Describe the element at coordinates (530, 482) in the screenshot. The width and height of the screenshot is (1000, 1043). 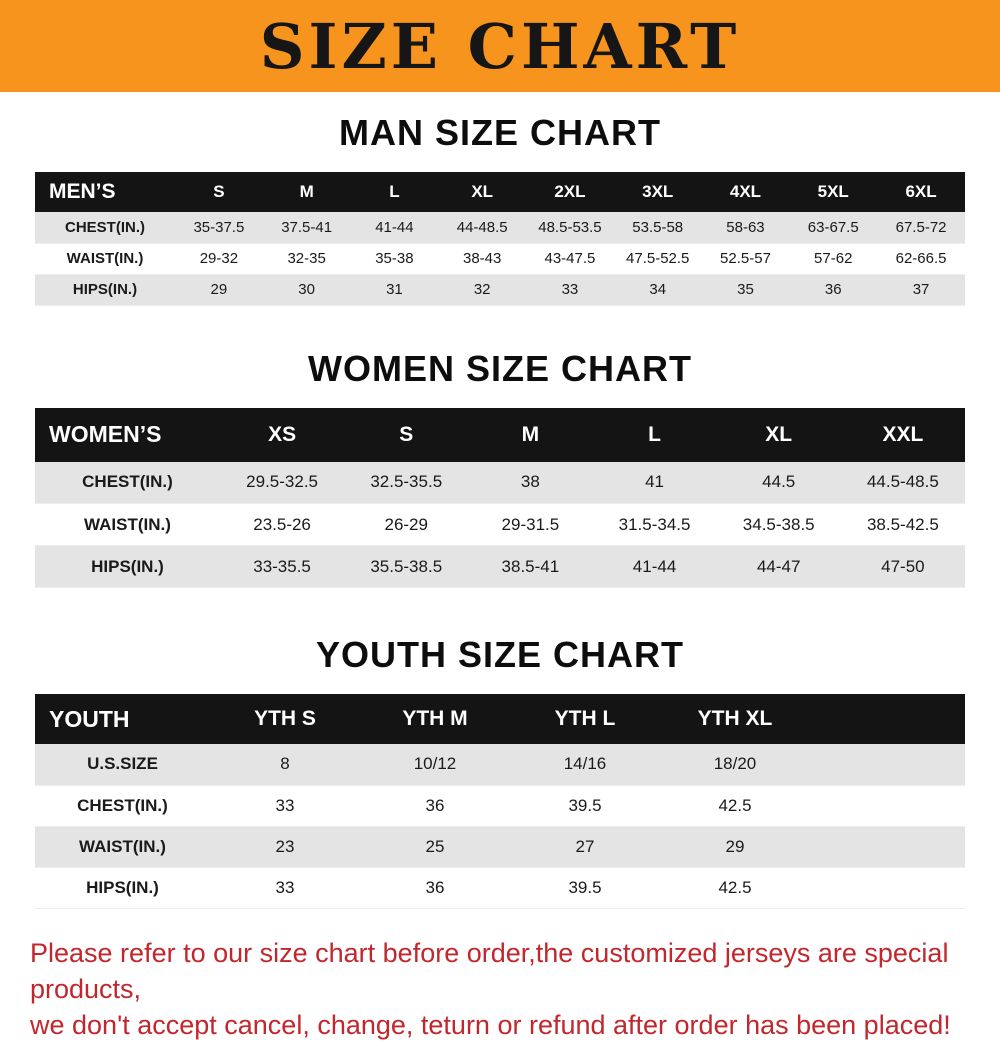
I see `value-cell: 38` at that location.